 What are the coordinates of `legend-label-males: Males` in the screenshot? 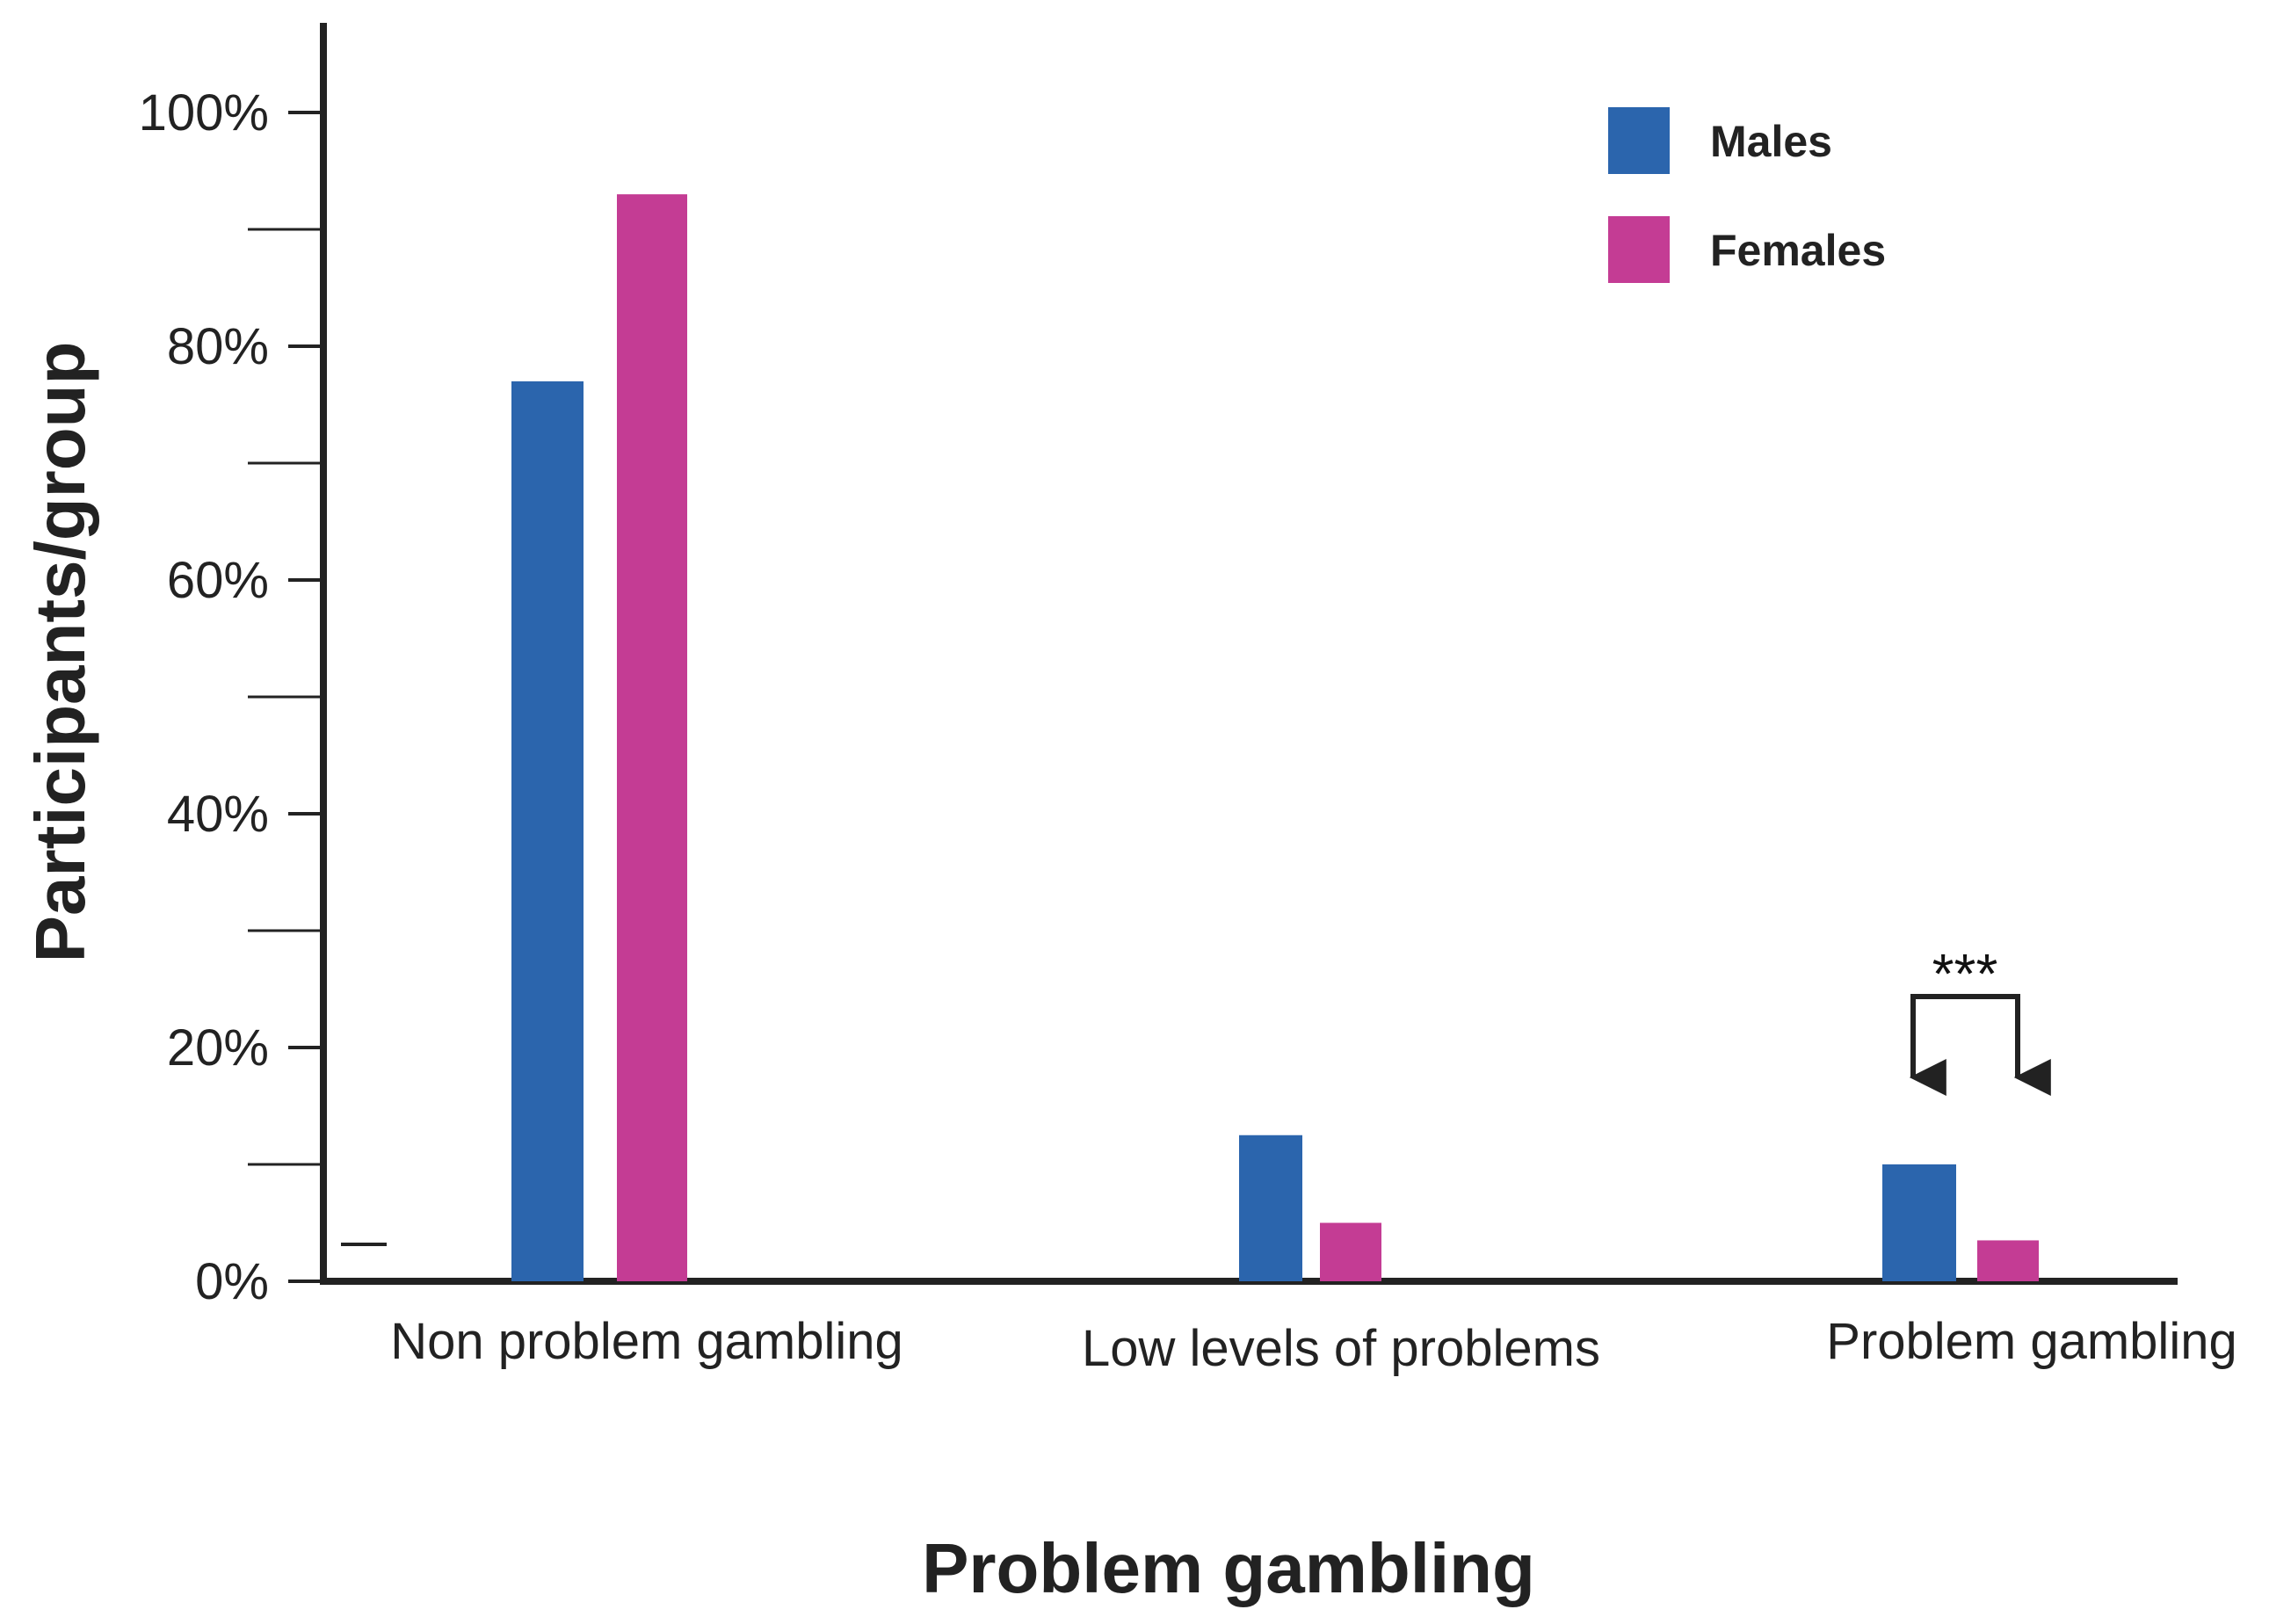 It's located at (1771, 141).